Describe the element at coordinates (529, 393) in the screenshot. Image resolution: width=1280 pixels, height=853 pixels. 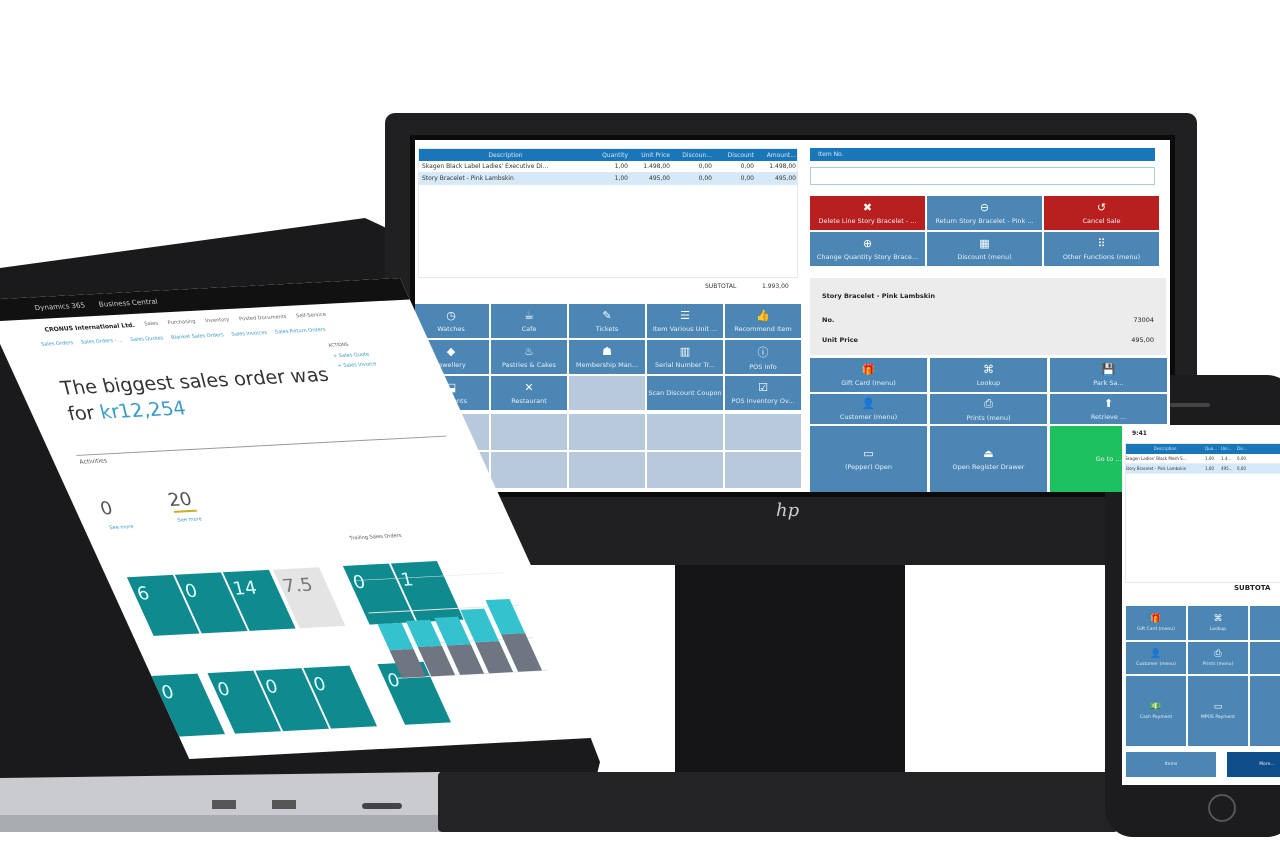
I see `tile-restaurant: ✕ Restaurant` at that location.